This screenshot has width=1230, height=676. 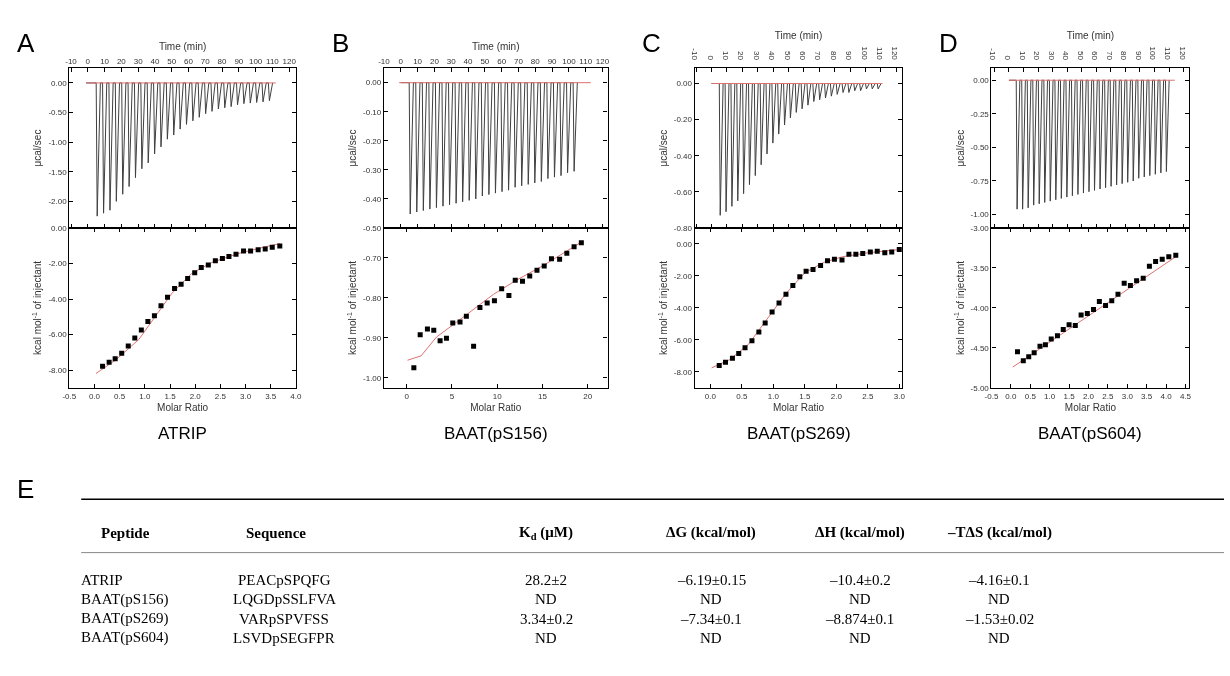 I want to click on text: –4.16±0.1, so click(x=999, y=580).